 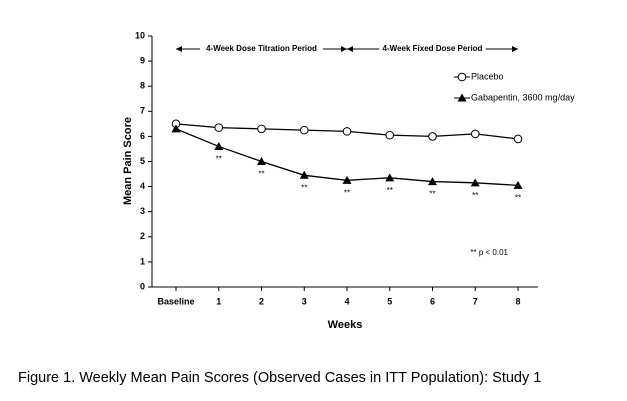 I want to click on y-tick-label: 7, so click(x=142, y=111).